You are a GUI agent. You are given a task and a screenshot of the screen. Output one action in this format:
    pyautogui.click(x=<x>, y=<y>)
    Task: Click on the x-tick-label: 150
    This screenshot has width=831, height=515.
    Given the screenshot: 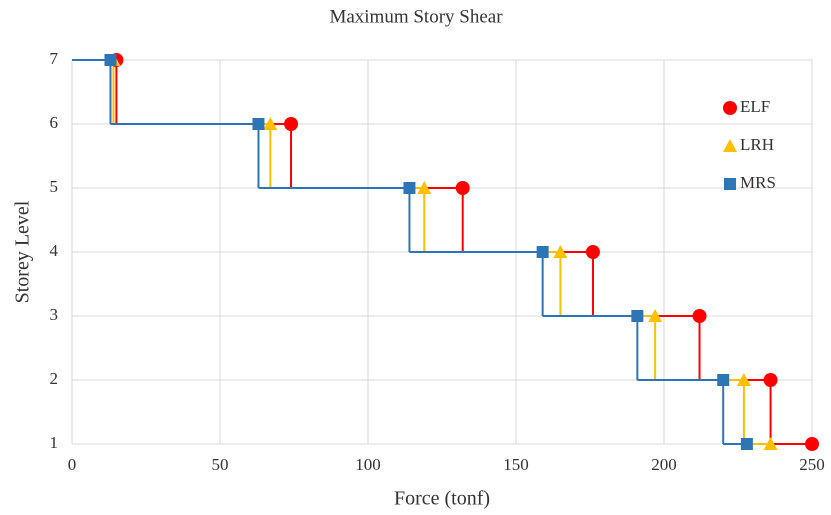 What is the action you would take?
    pyautogui.click(x=516, y=464)
    